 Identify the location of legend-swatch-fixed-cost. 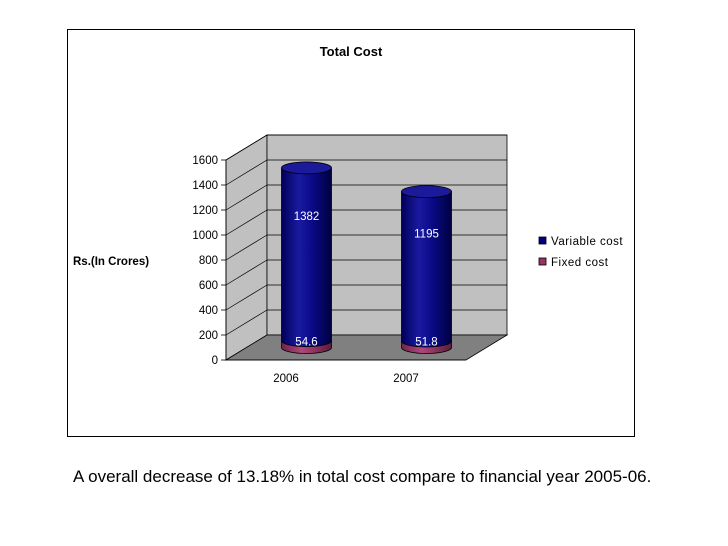
(542, 261).